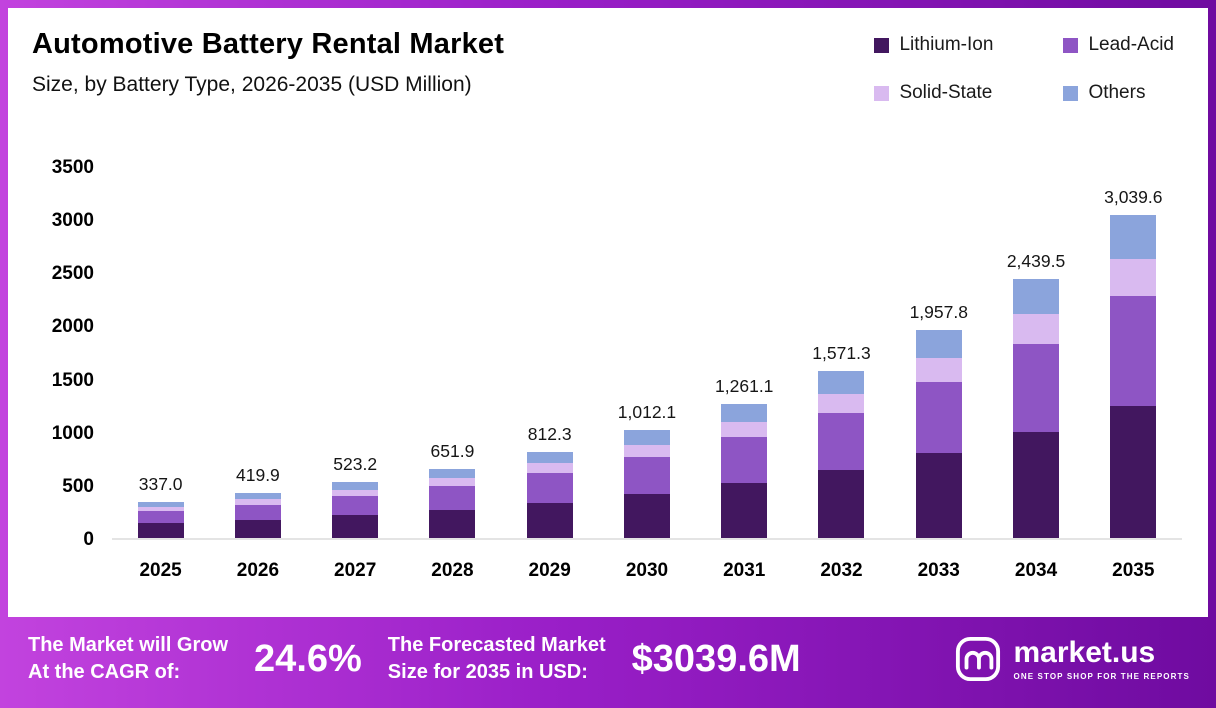  What do you see at coordinates (72, 327) in the screenshot?
I see `y-tick-label: 2000` at bounding box center [72, 327].